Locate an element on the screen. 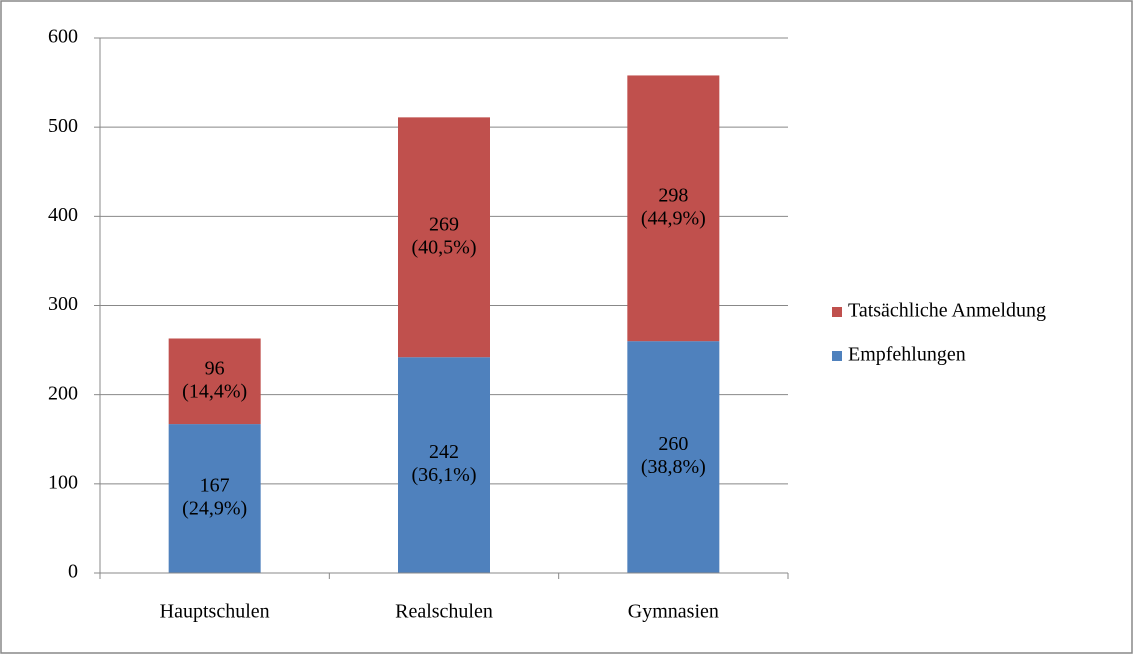 Image resolution: width=1134 pixels, height=655 pixels. y-tick-label: 600 is located at coordinates (63, 37).